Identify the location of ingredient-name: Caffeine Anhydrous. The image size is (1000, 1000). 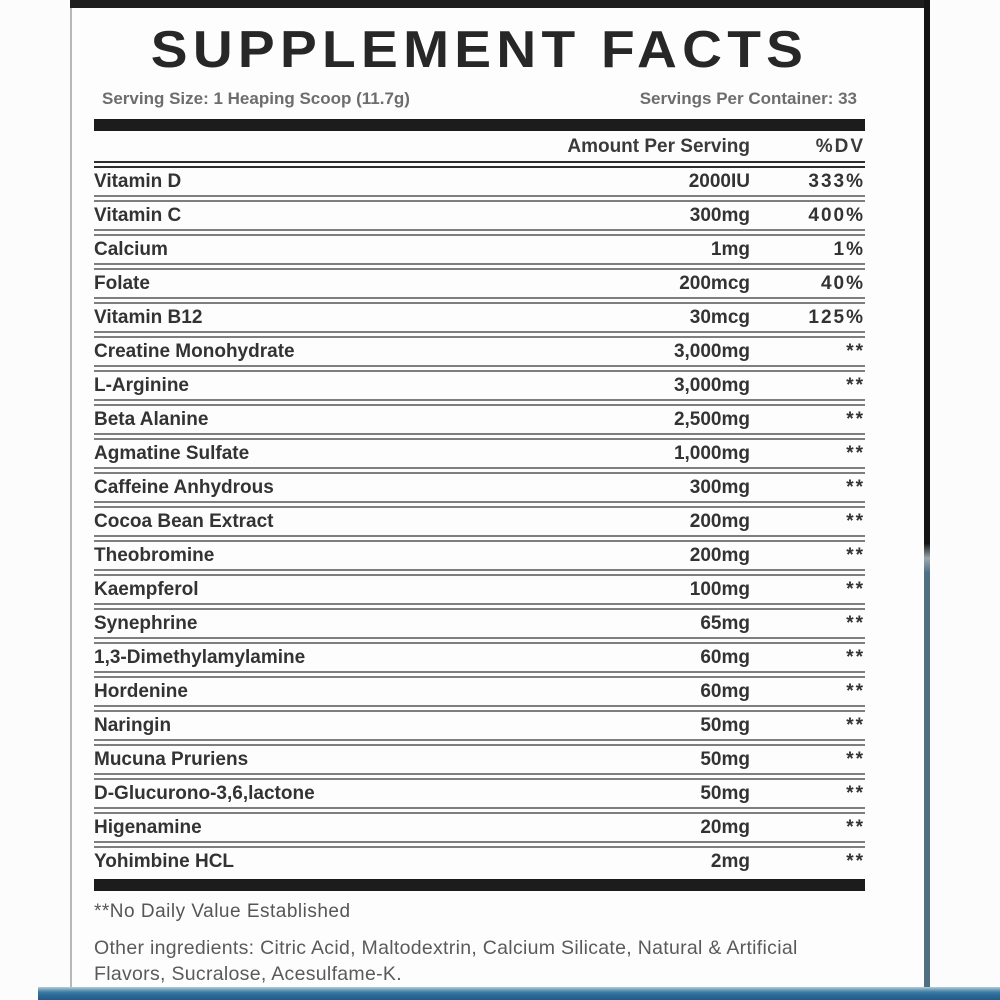
(184, 487).